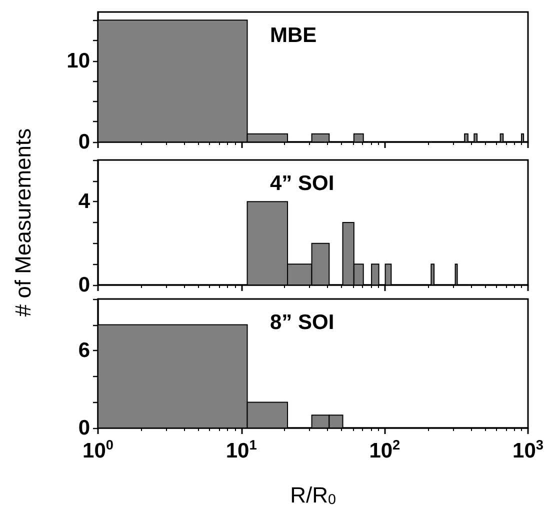 This screenshot has height=523, width=556. Describe the element at coordinates (78, 60) in the screenshot. I see `y-tick-label: 10` at that location.